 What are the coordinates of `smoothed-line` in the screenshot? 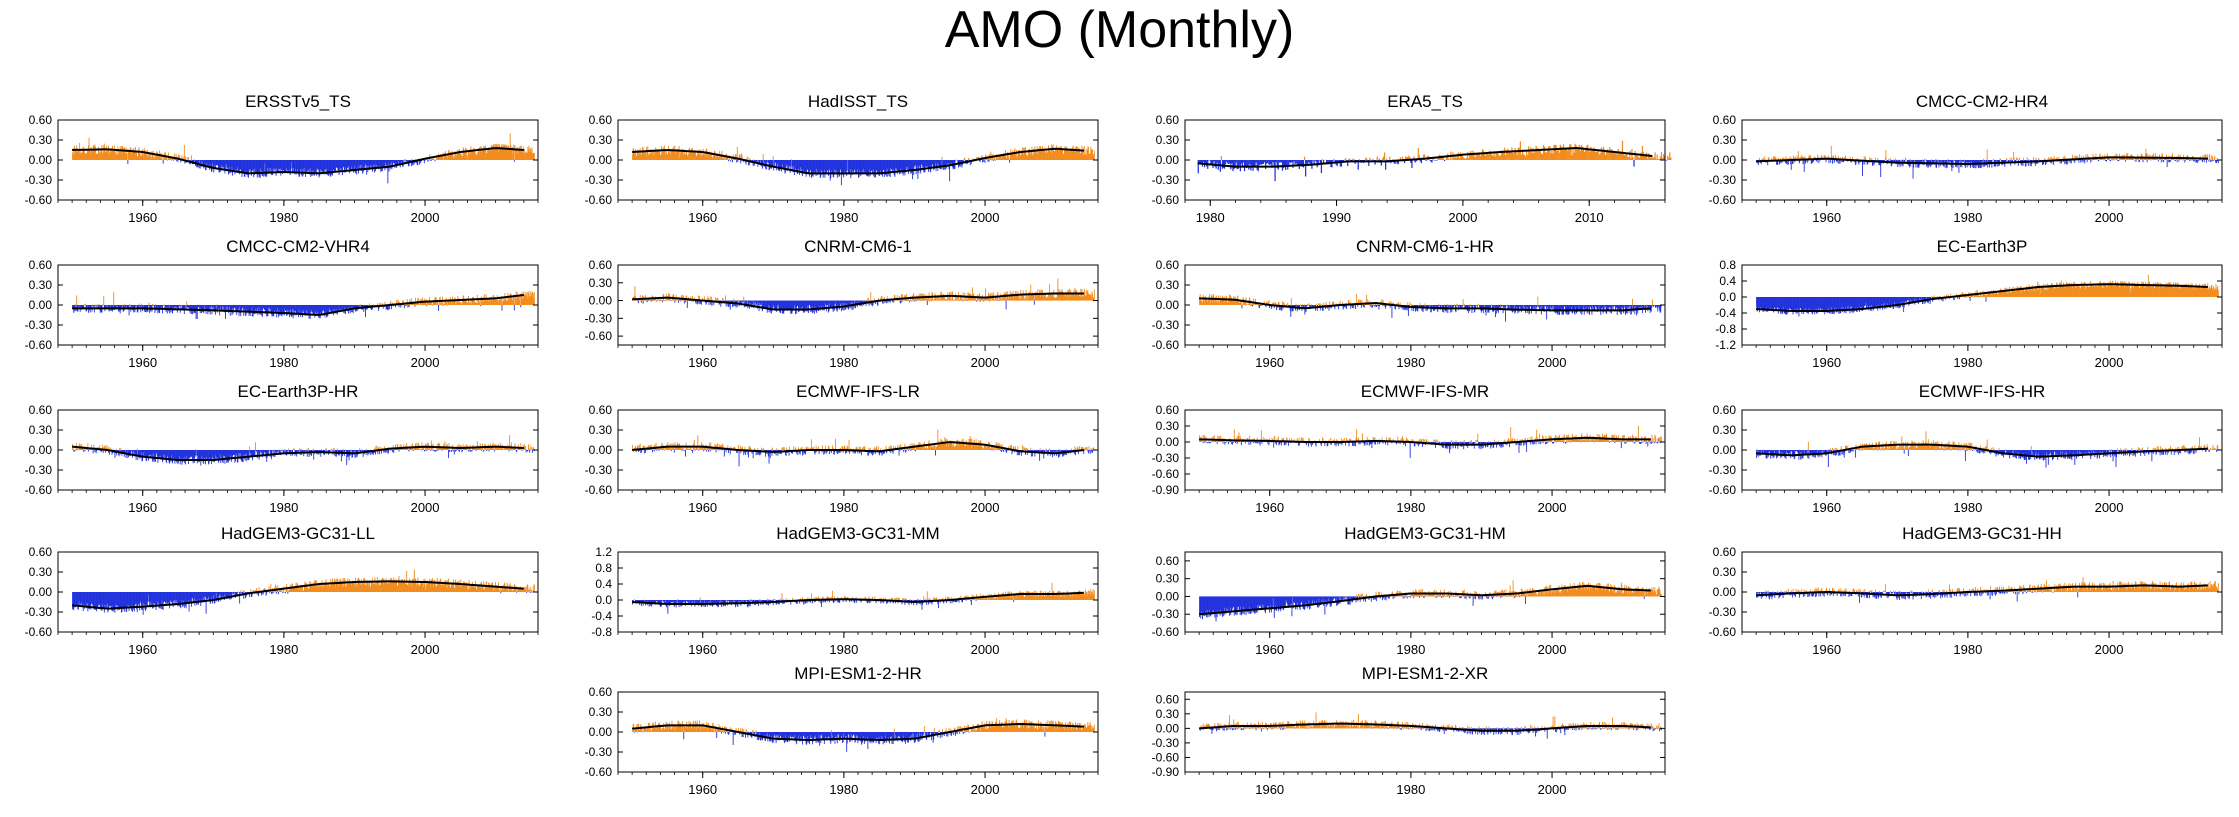 It's located at (858, 161).